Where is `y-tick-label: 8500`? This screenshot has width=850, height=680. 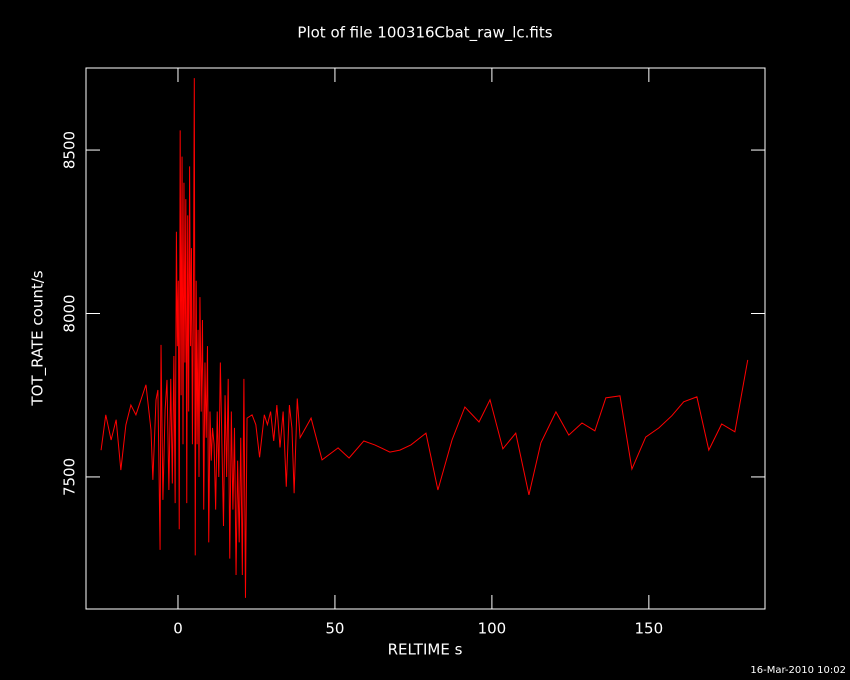
y-tick-label: 8500 is located at coordinates (70, 150).